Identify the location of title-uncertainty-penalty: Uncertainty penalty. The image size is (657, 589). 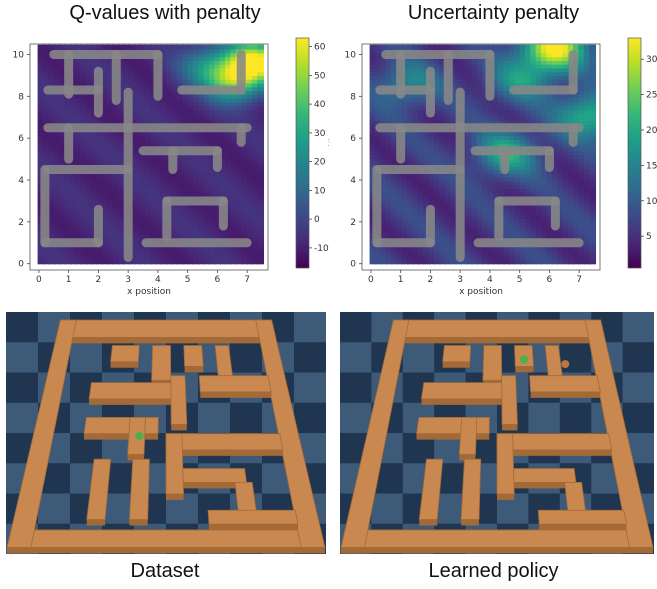
(493, 13).